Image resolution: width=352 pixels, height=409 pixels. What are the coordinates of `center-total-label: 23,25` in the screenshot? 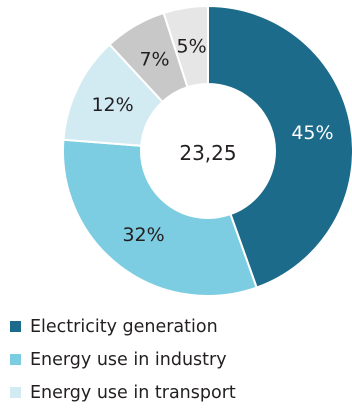 It's located at (207, 153).